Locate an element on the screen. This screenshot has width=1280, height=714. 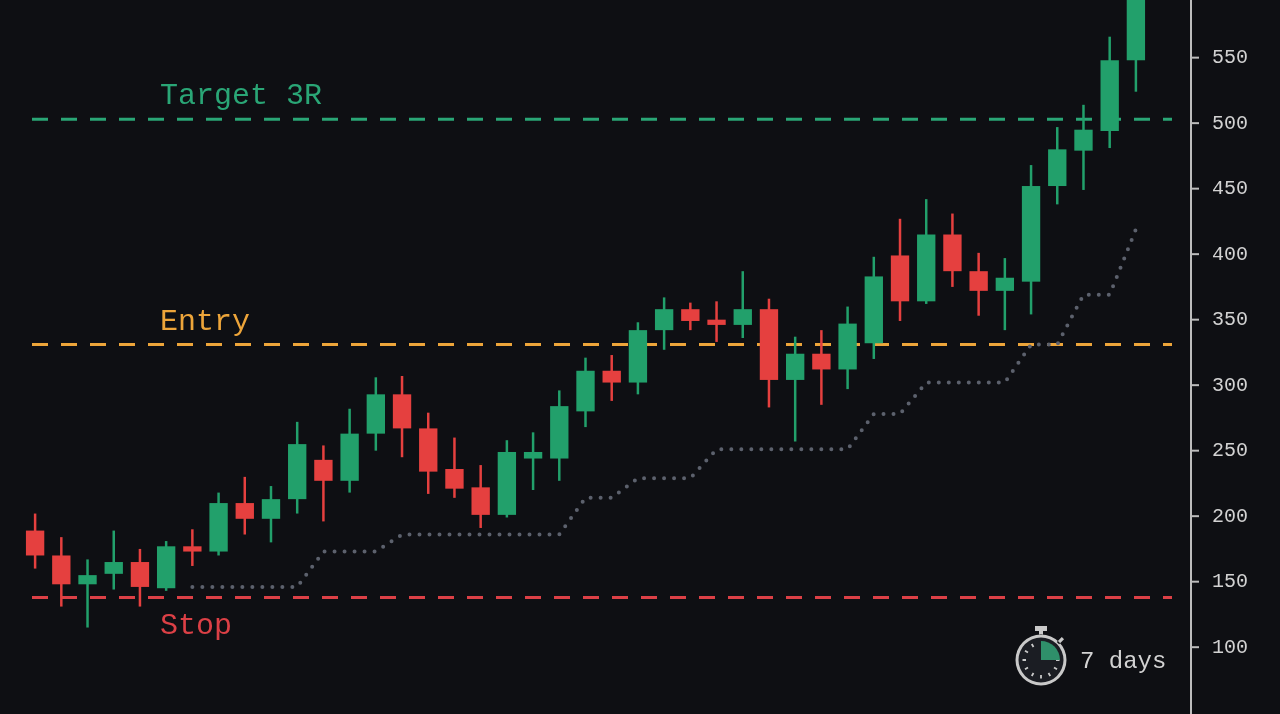
y-tick-label: 300 is located at coordinates (1230, 385).